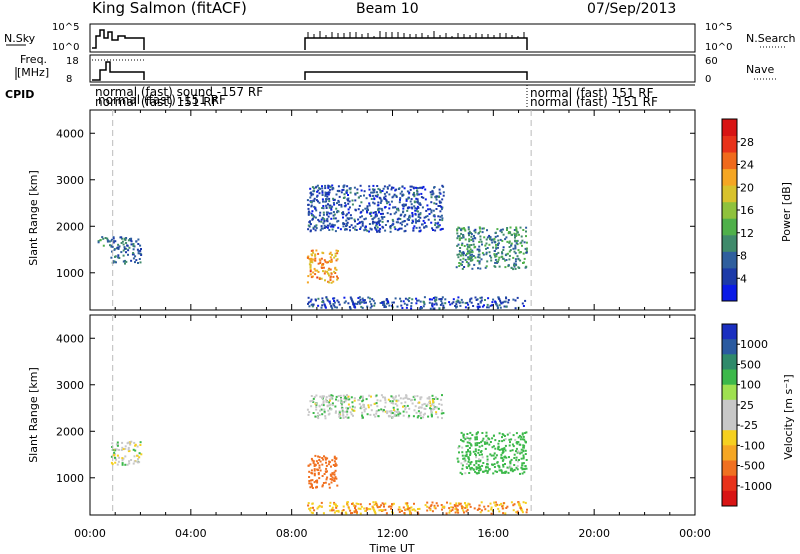 The height and width of the screenshot is (554, 800). Describe the element at coordinates (157, 102) in the screenshot. I see `cpid-entry-left-1: normal (fast) 151 RF` at that location.